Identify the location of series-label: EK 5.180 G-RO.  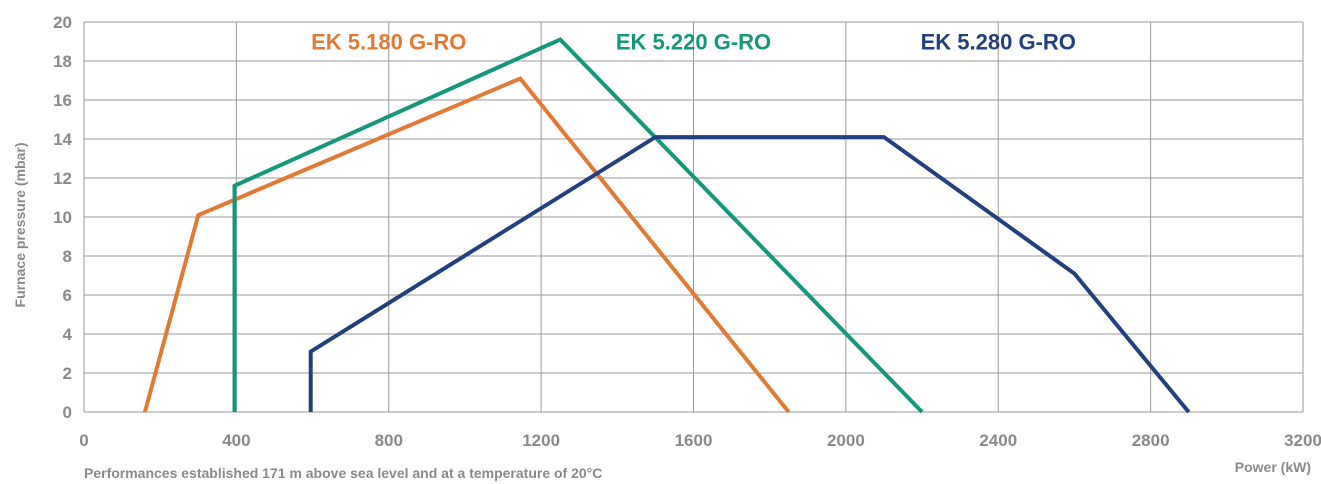
(388, 42).